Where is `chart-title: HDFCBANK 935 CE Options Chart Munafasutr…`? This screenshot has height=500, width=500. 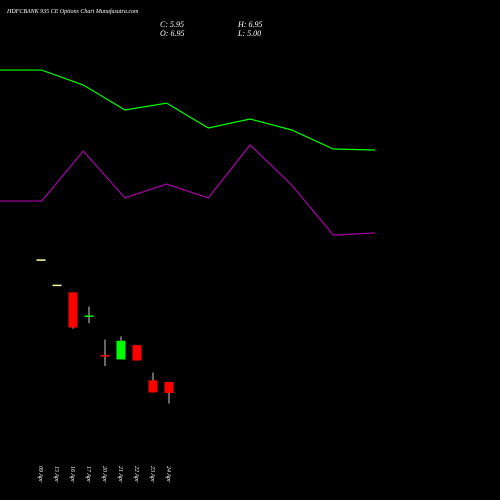 chart-title: HDFCBANK 935 CE Options Chart Munafasutr… is located at coordinates (72, 11).